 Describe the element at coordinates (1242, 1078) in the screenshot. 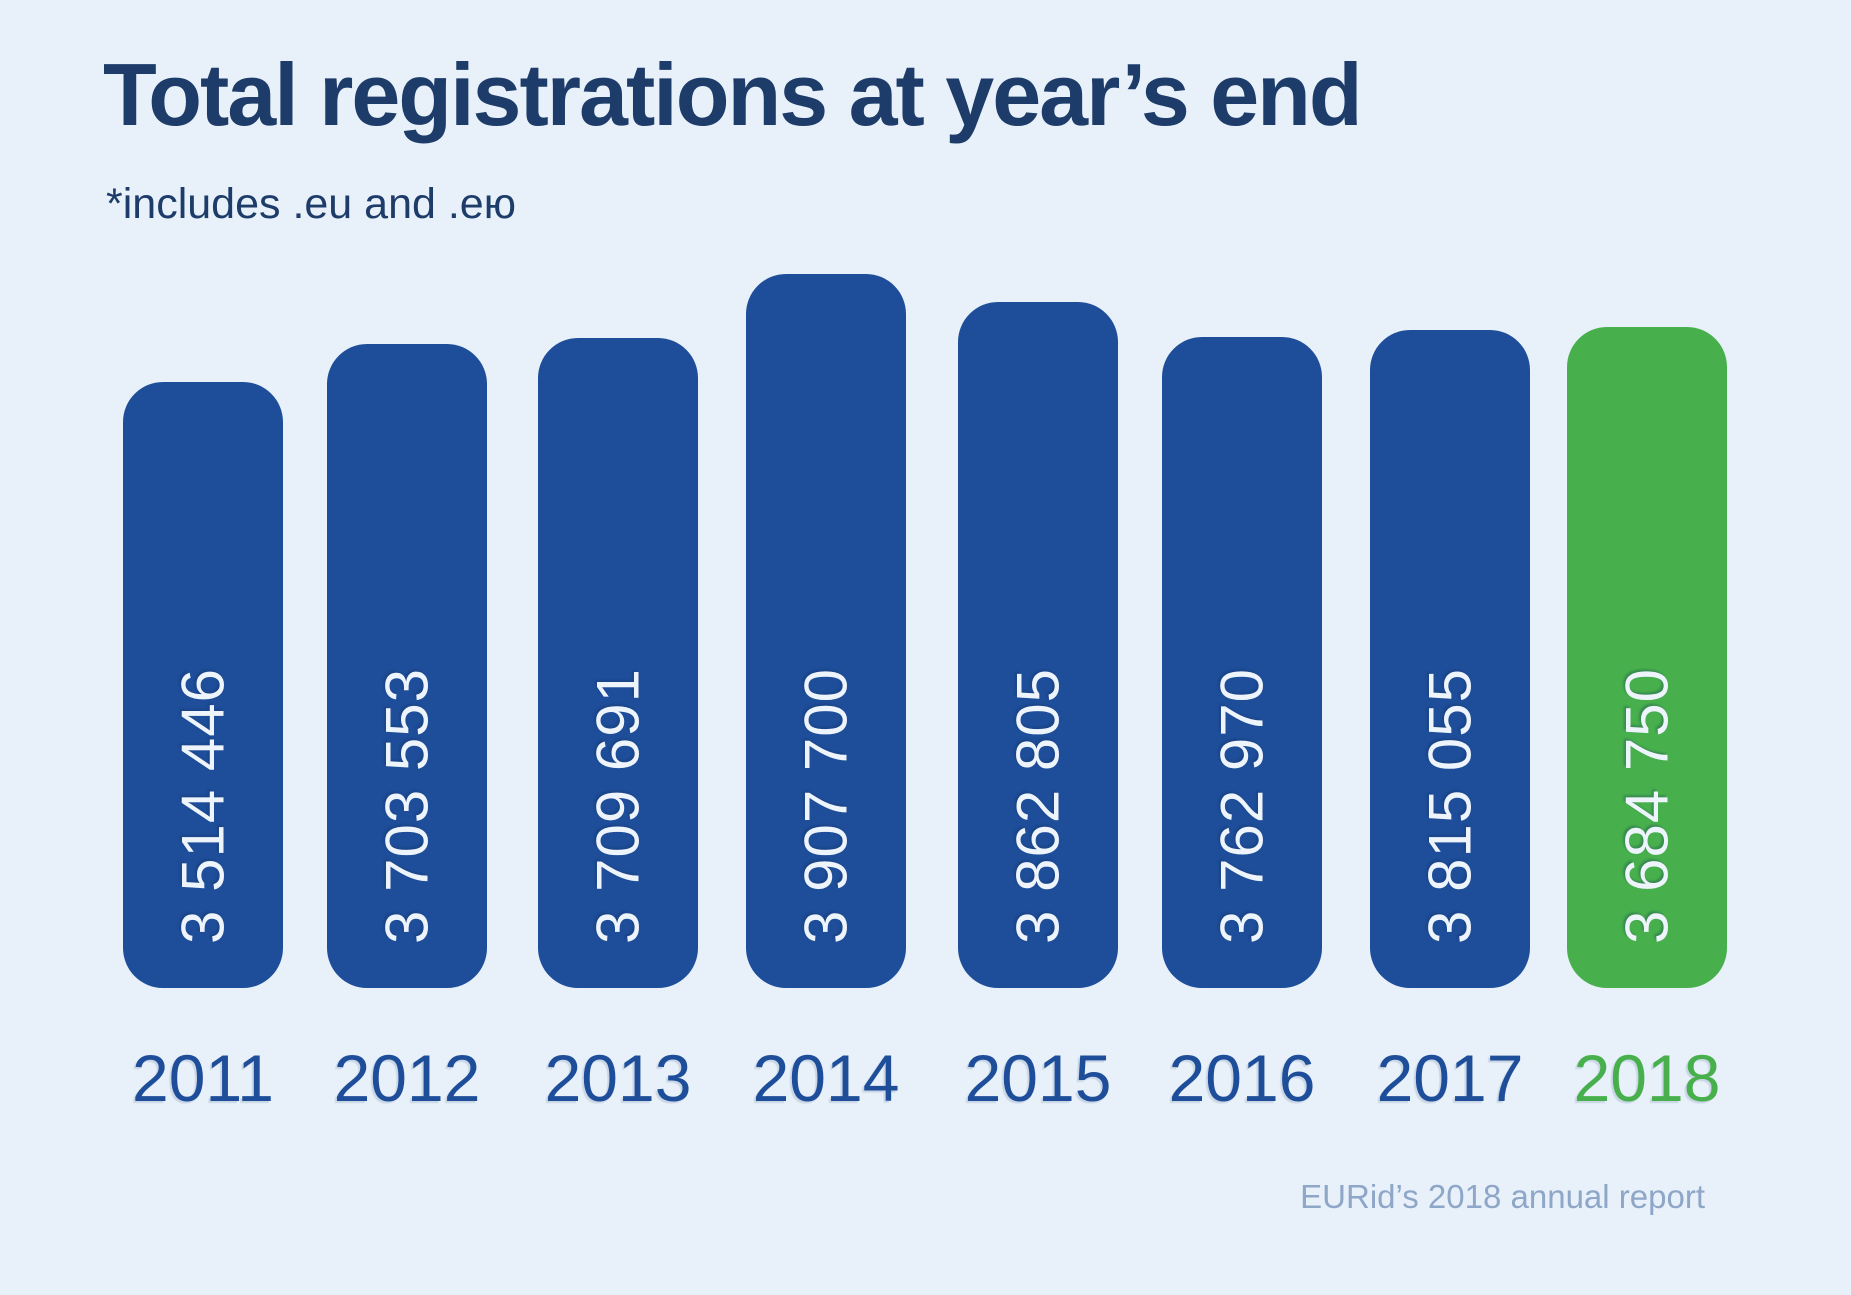

I see `year-label-2016: 2016` at that location.